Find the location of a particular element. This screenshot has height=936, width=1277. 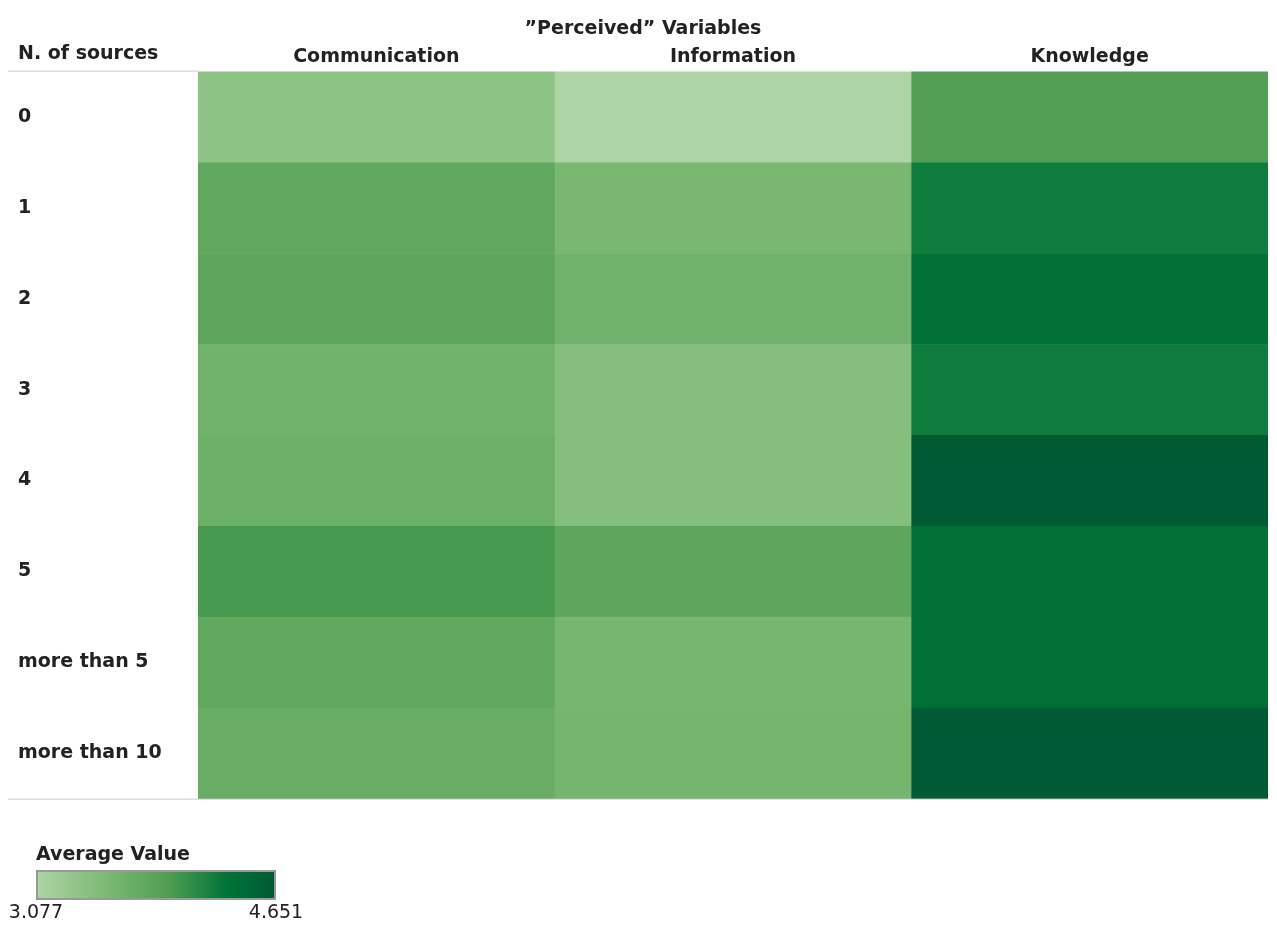

y-tick-label: 2 is located at coordinates (25, 296).